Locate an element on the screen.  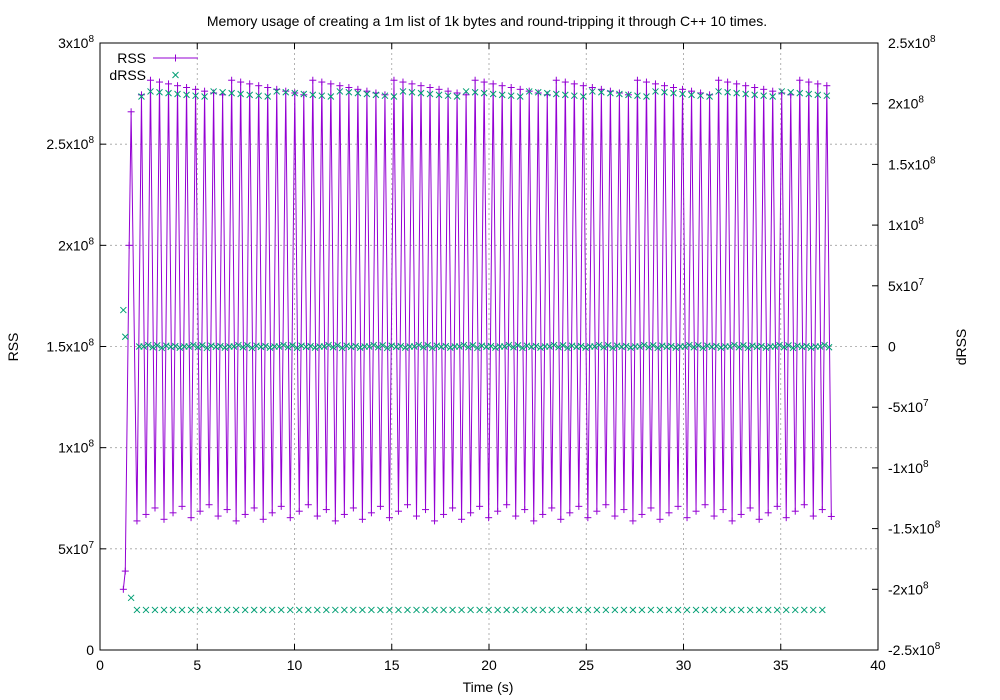
y2-tick-label: 1x10⁸ is located at coordinates (906, 224).